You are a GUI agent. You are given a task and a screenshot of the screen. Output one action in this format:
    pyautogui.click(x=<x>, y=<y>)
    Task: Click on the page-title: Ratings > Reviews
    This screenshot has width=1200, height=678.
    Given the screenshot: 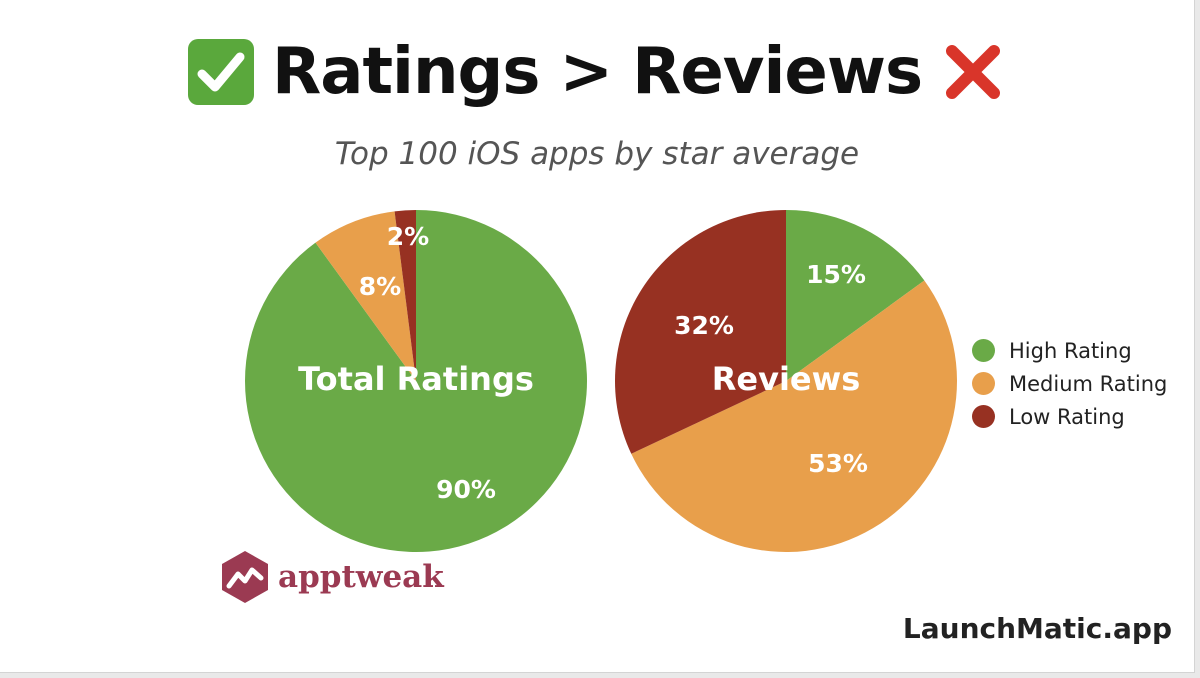 What is the action you would take?
    pyautogui.click(x=597, y=72)
    